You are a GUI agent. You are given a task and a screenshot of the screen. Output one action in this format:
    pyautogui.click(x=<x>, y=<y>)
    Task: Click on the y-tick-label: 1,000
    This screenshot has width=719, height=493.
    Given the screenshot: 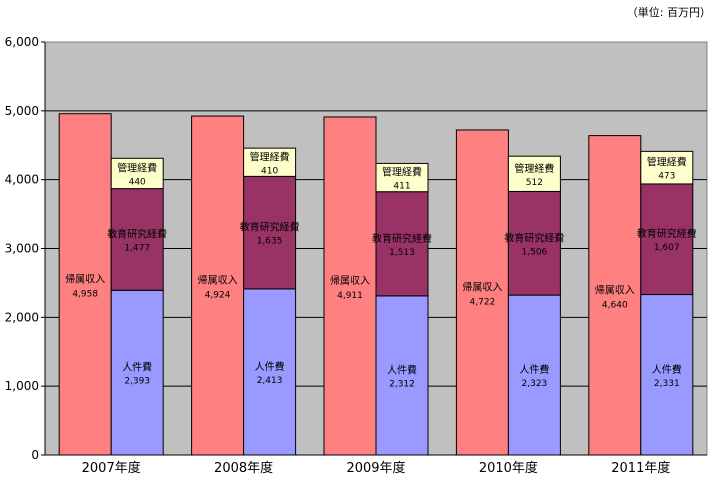 What is the action you would take?
    pyautogui.click(x=22, y=386)
    